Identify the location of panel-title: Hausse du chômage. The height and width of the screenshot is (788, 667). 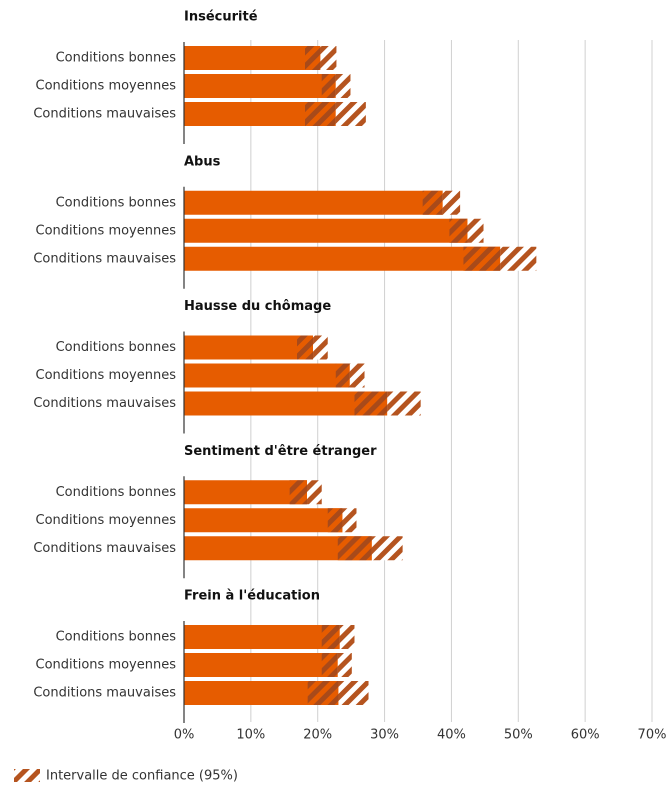
(257, 306).